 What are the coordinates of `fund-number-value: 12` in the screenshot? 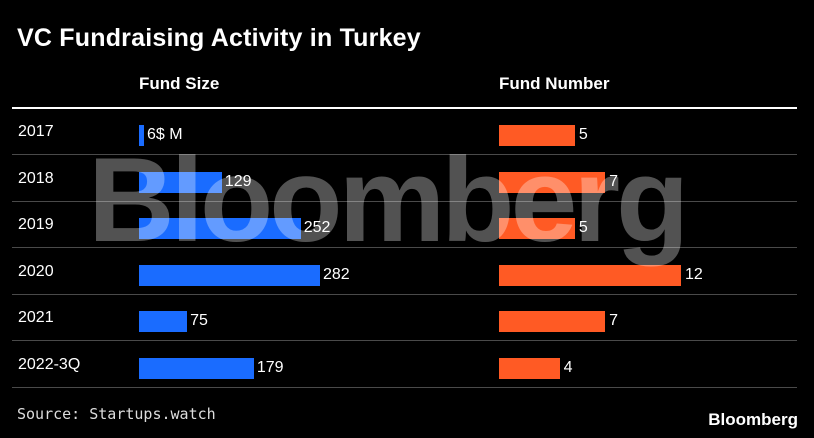 It's located at (694, 274).